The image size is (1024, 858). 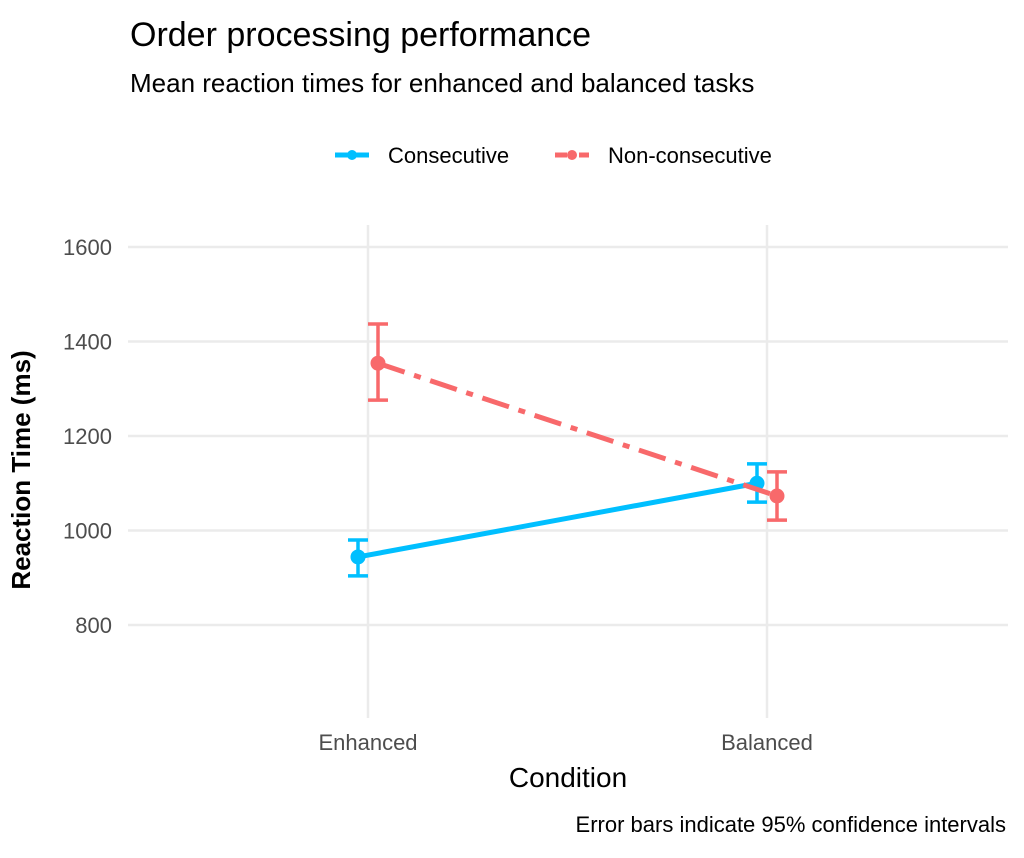 I want to click on y-axis-label: Reaction Time (ms), so click(x=21, y=469).